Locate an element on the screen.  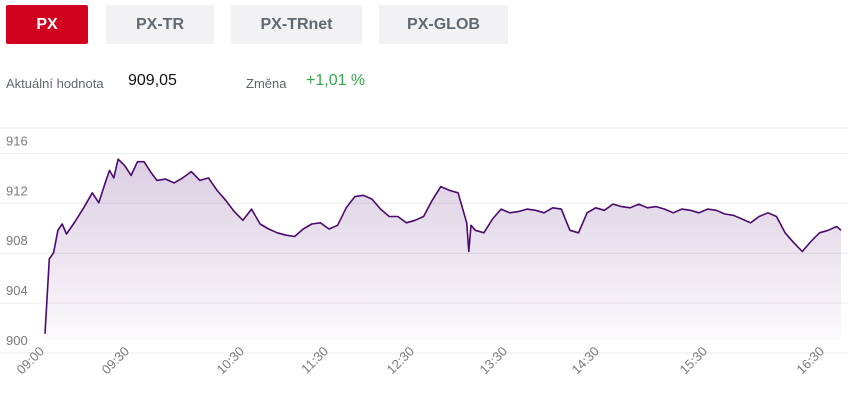
x-tick-label: 14:30 is located at coordinates (586, 361).